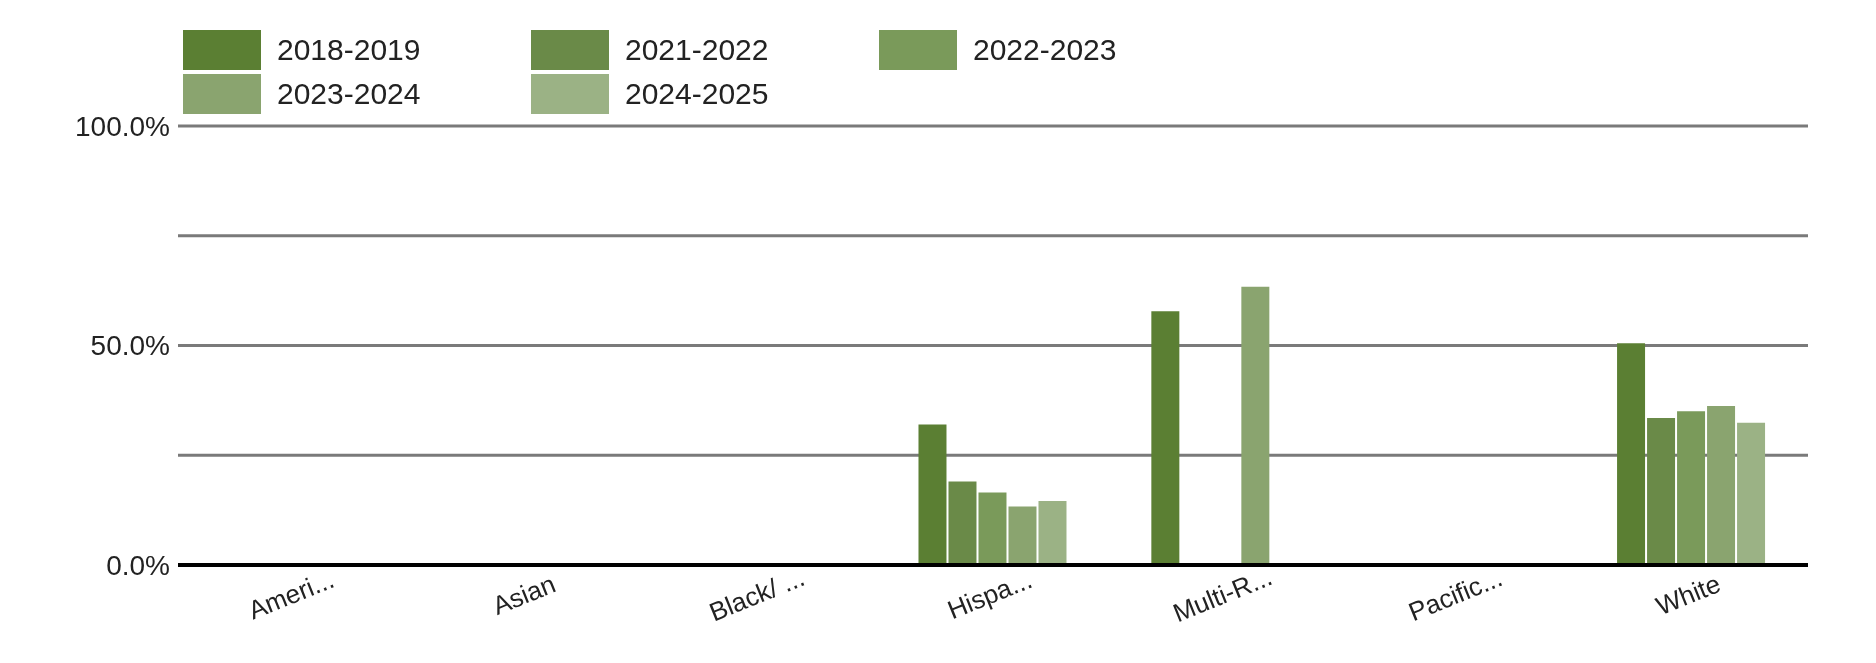 The width and height of the screenshot is (1876, 663). Describe the element at coordinates (349, 50) in the screenshot. I see `legend-label: 2018-2019` at that location.